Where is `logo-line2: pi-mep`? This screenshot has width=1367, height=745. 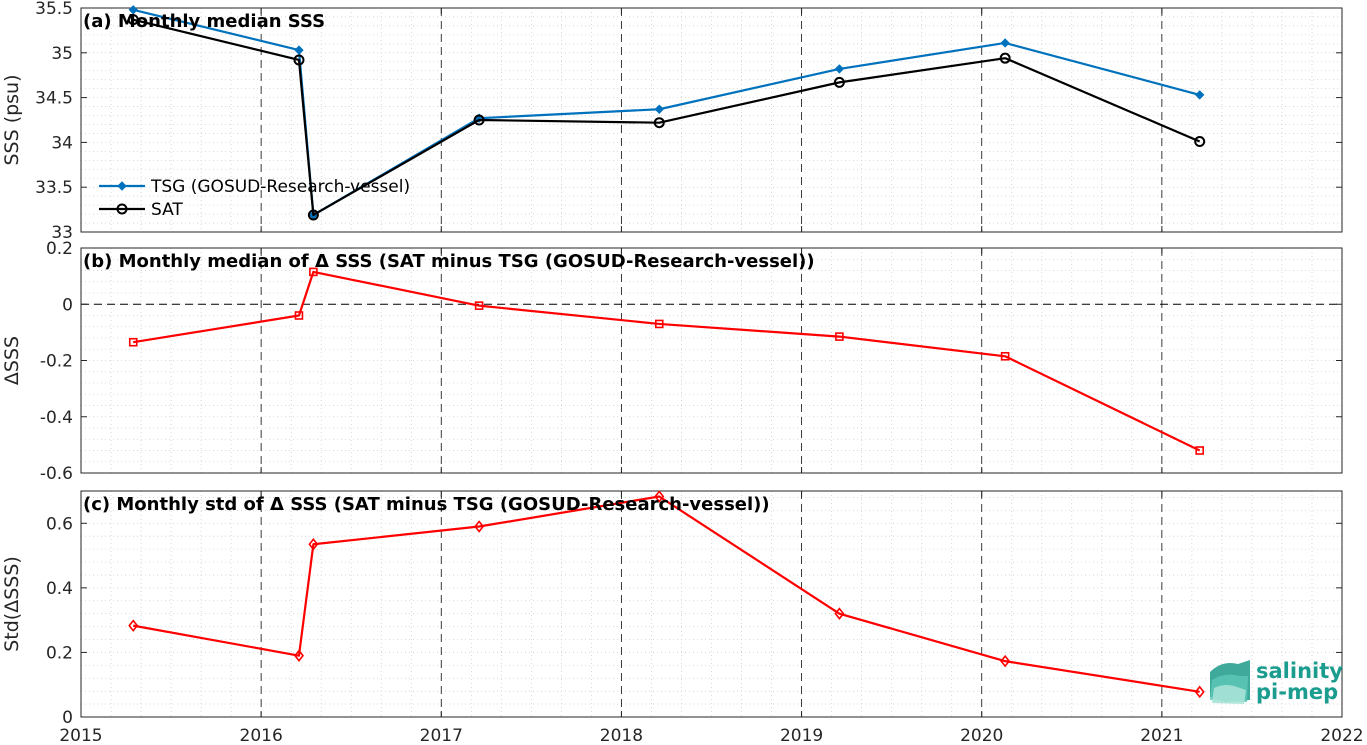 logo-line2: pi-mep is located at coordinates (1297, 692).